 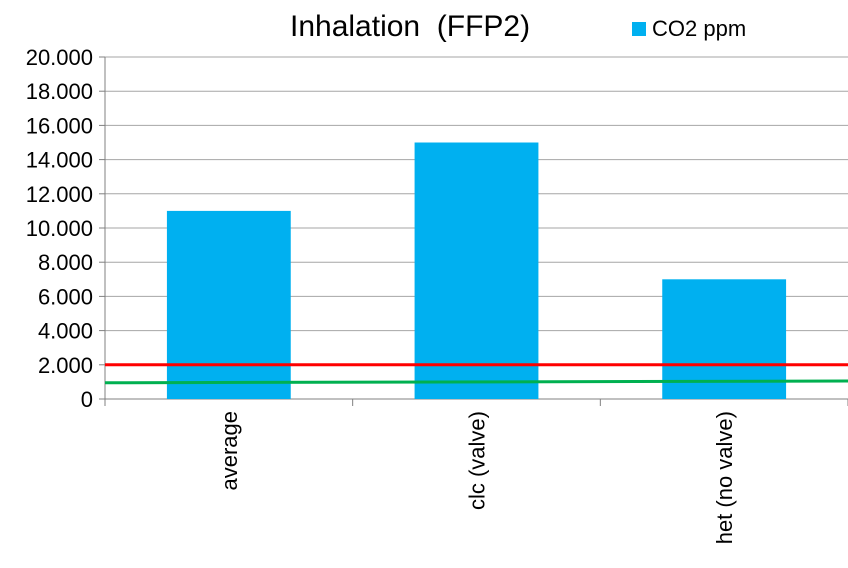 I want to click on x-tick-label: average, so click(x=229, y=451).